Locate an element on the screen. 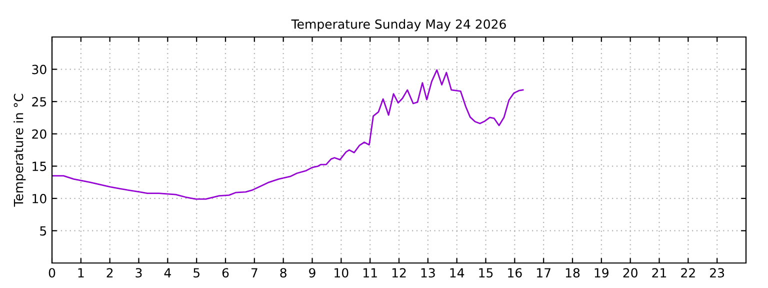 The width and height of the screenshot is (768, 288). x-tick-label: 11 is located at coordinates (370, 273).